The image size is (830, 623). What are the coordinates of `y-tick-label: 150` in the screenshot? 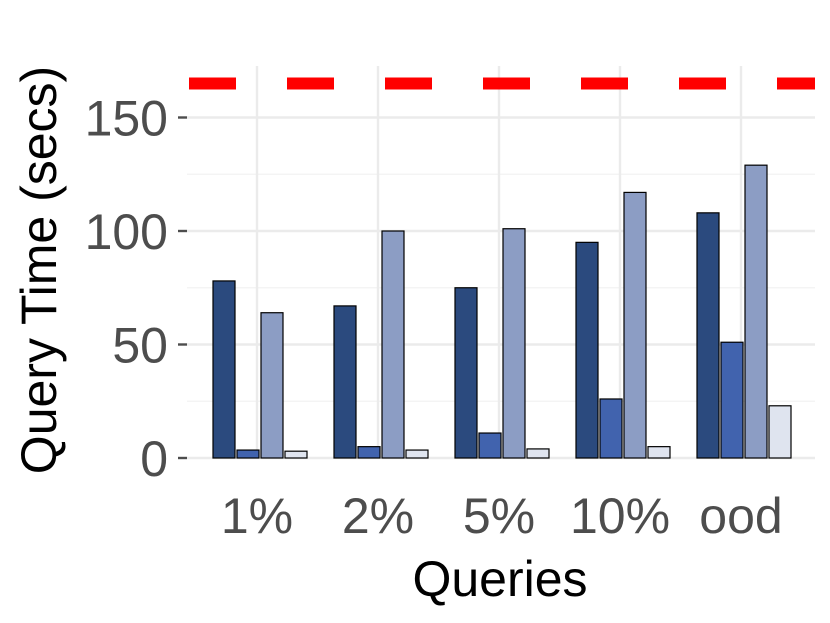 It's located at (126, 119).